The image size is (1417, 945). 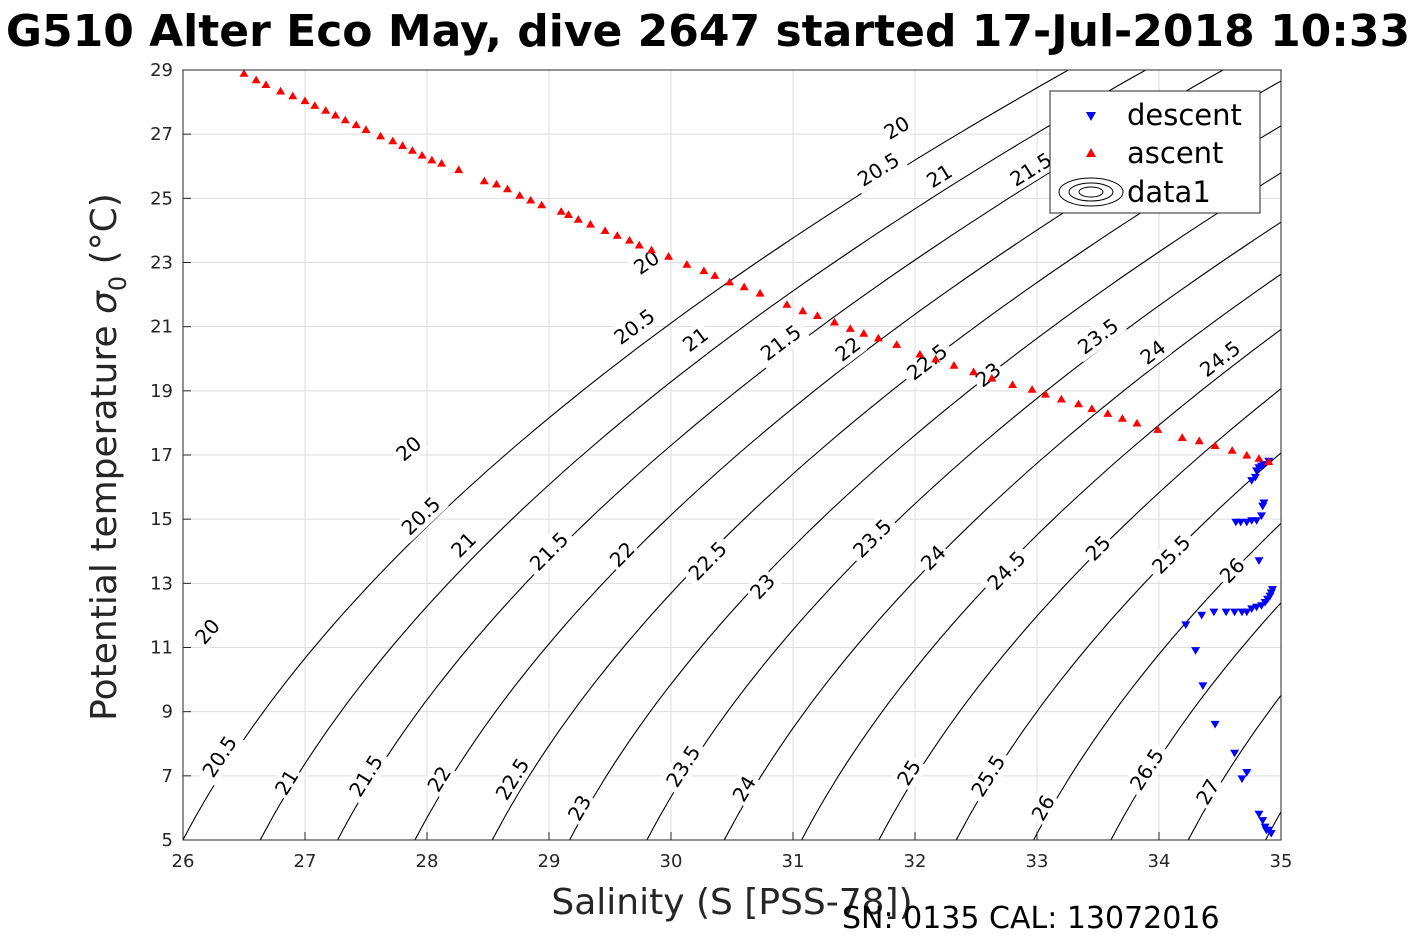 What do you see at coordinates (1006, 570) in the screenshot?
I see `contour-label: 24.5` at bounding box center [1006, 570].